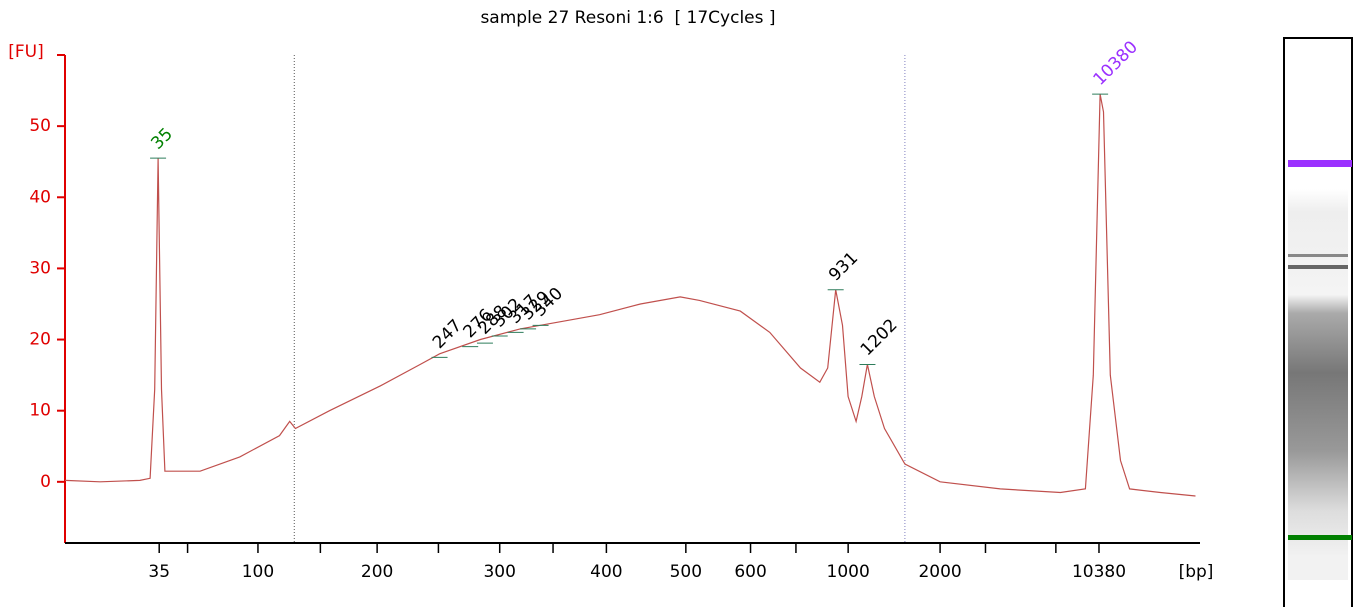 Image resolution: width=1361 pixels, height=607 pixels. What do you see at coordinates (848, 572) in the screenshot?
I see `x-tick-label: 1000` at bounding box center [848, 572].